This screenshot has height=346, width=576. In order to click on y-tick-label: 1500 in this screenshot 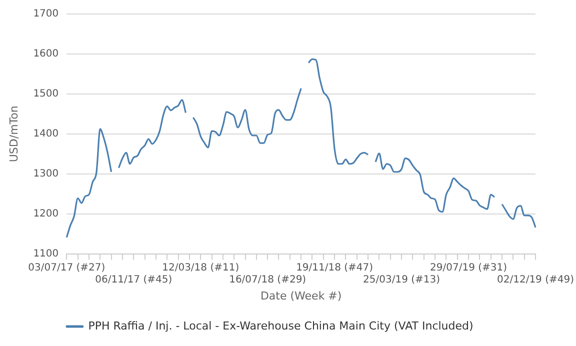, I will do `click(46, 94)`.